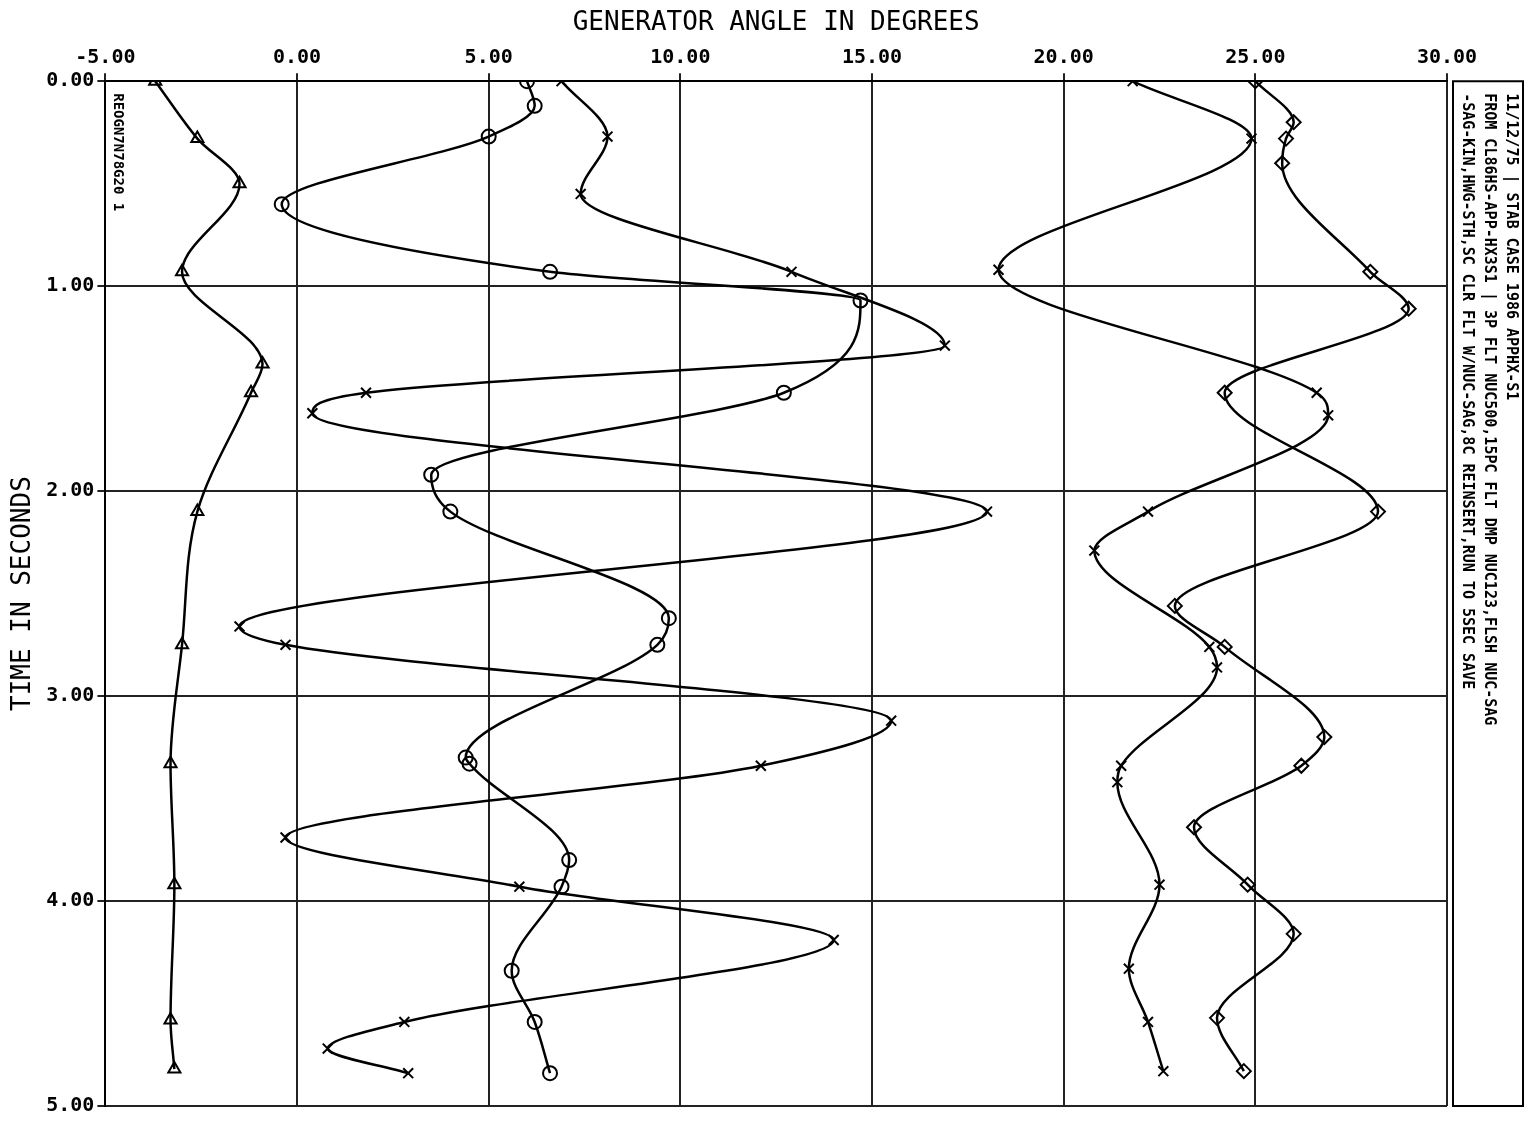 The width and height of the screenshot is (1527, 1121). Describe the element at coordinates (1490, 409) in the screenshot. I see `text: FROM CL86HS-APP-HX3S1 | 3P FLT NUC500,15PC FLT DMP NUC123,FLSH NUC-SAG` at that location.